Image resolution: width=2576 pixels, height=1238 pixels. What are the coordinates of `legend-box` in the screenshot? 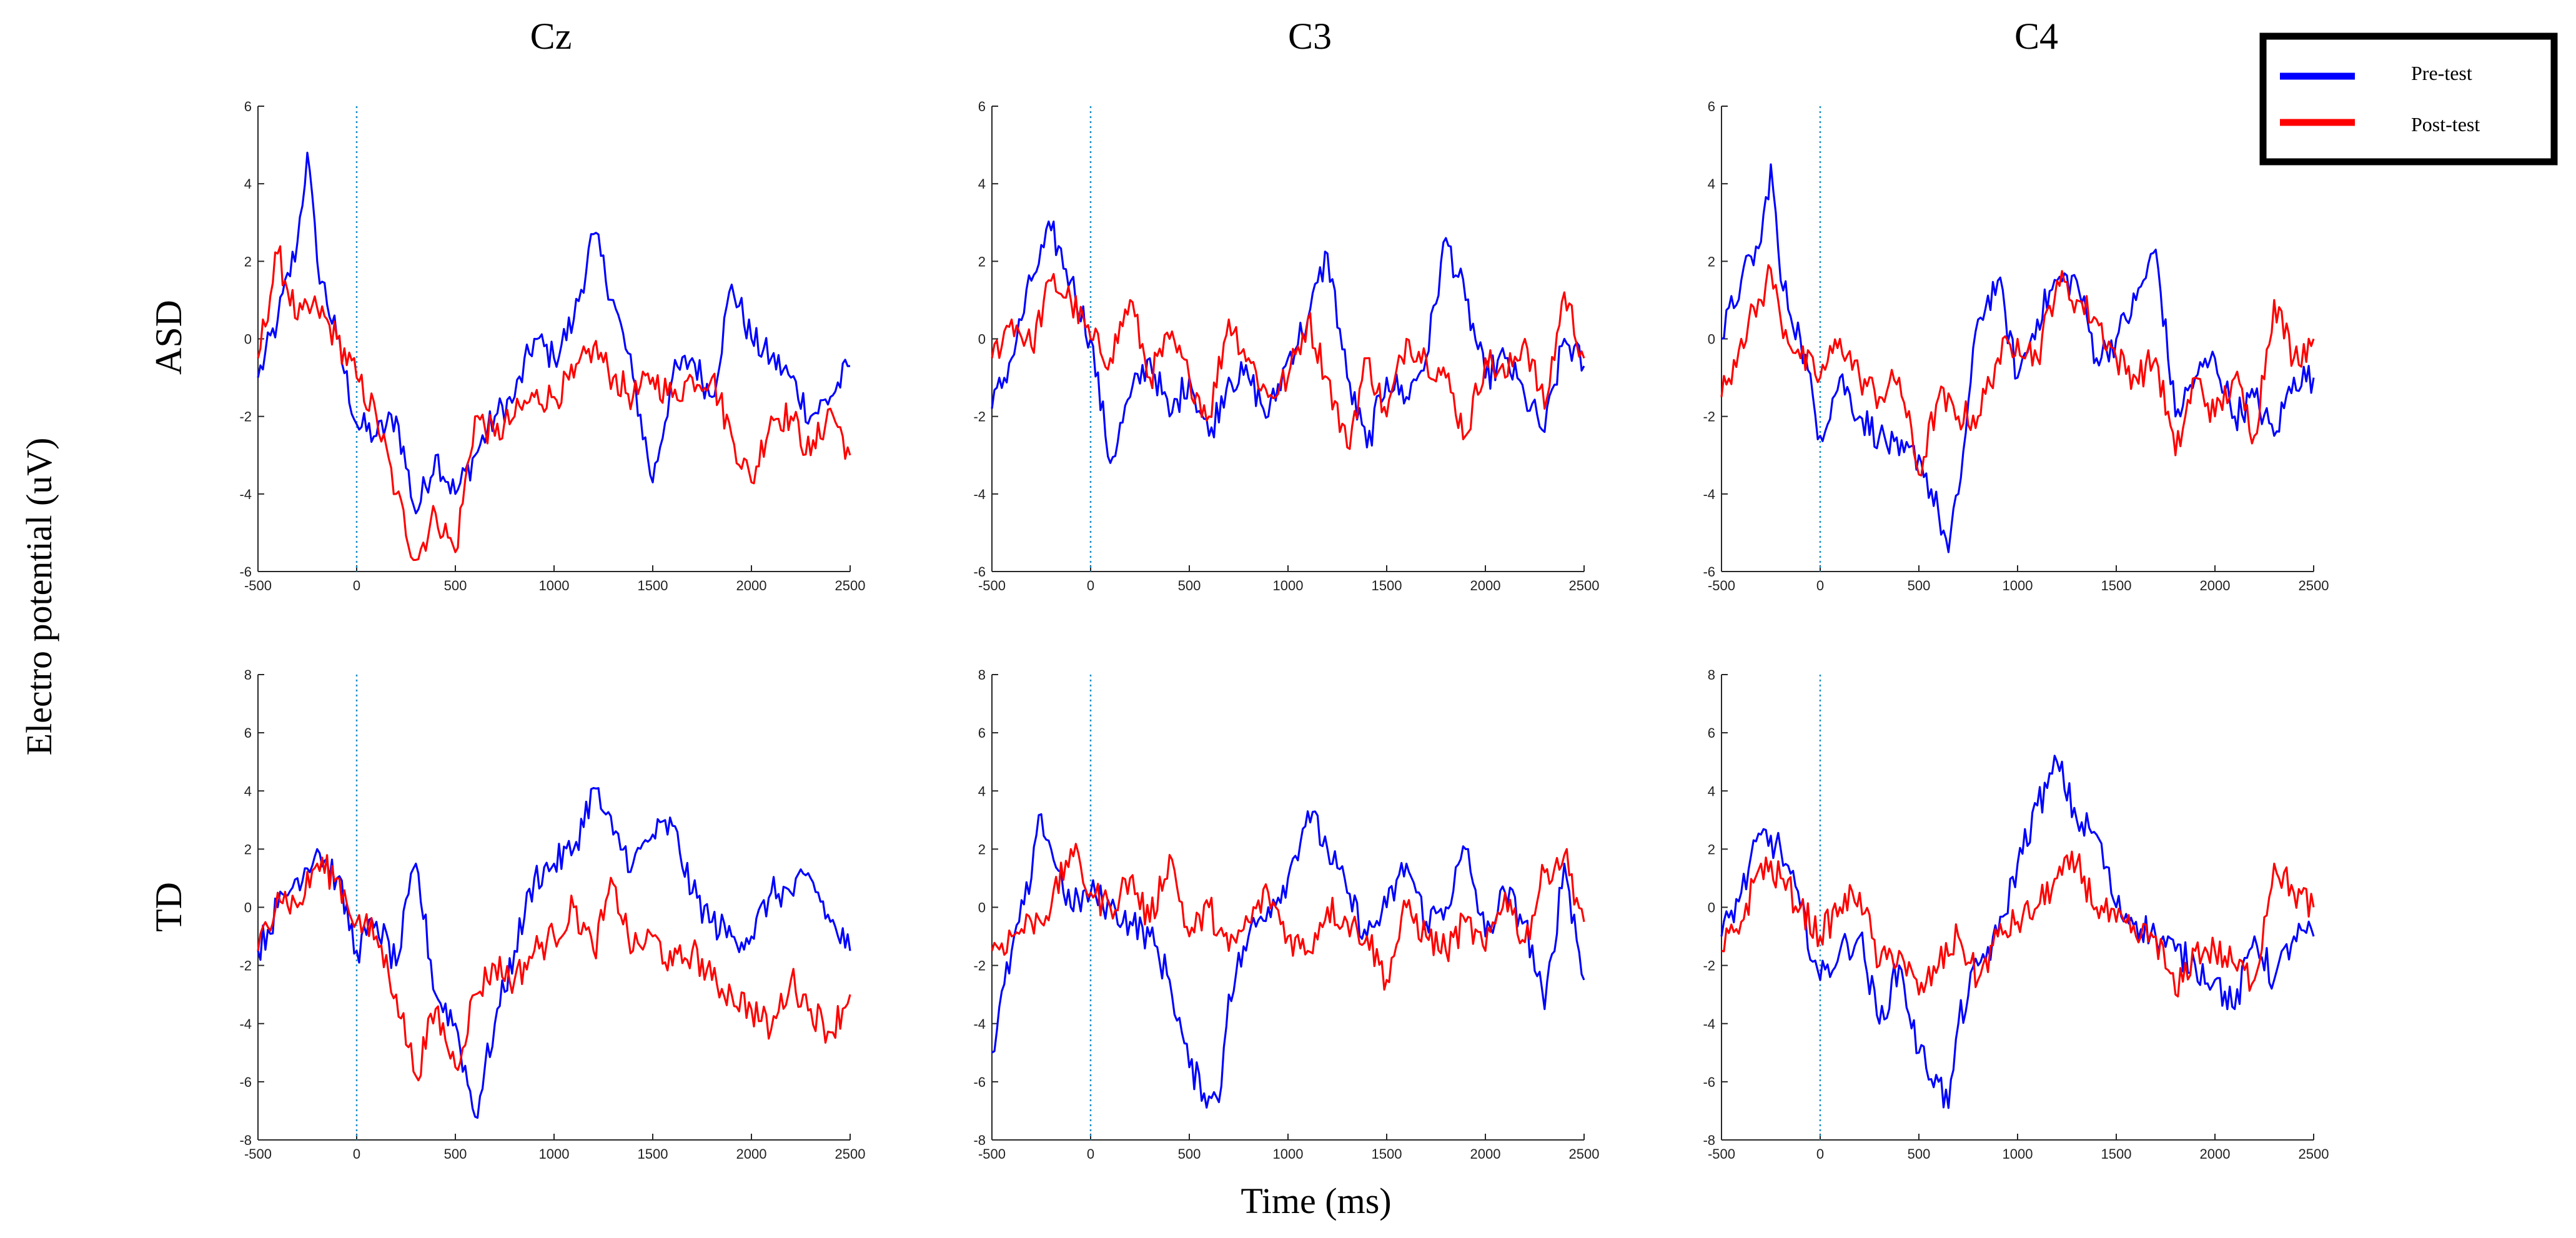 It's located at (2408, 99).